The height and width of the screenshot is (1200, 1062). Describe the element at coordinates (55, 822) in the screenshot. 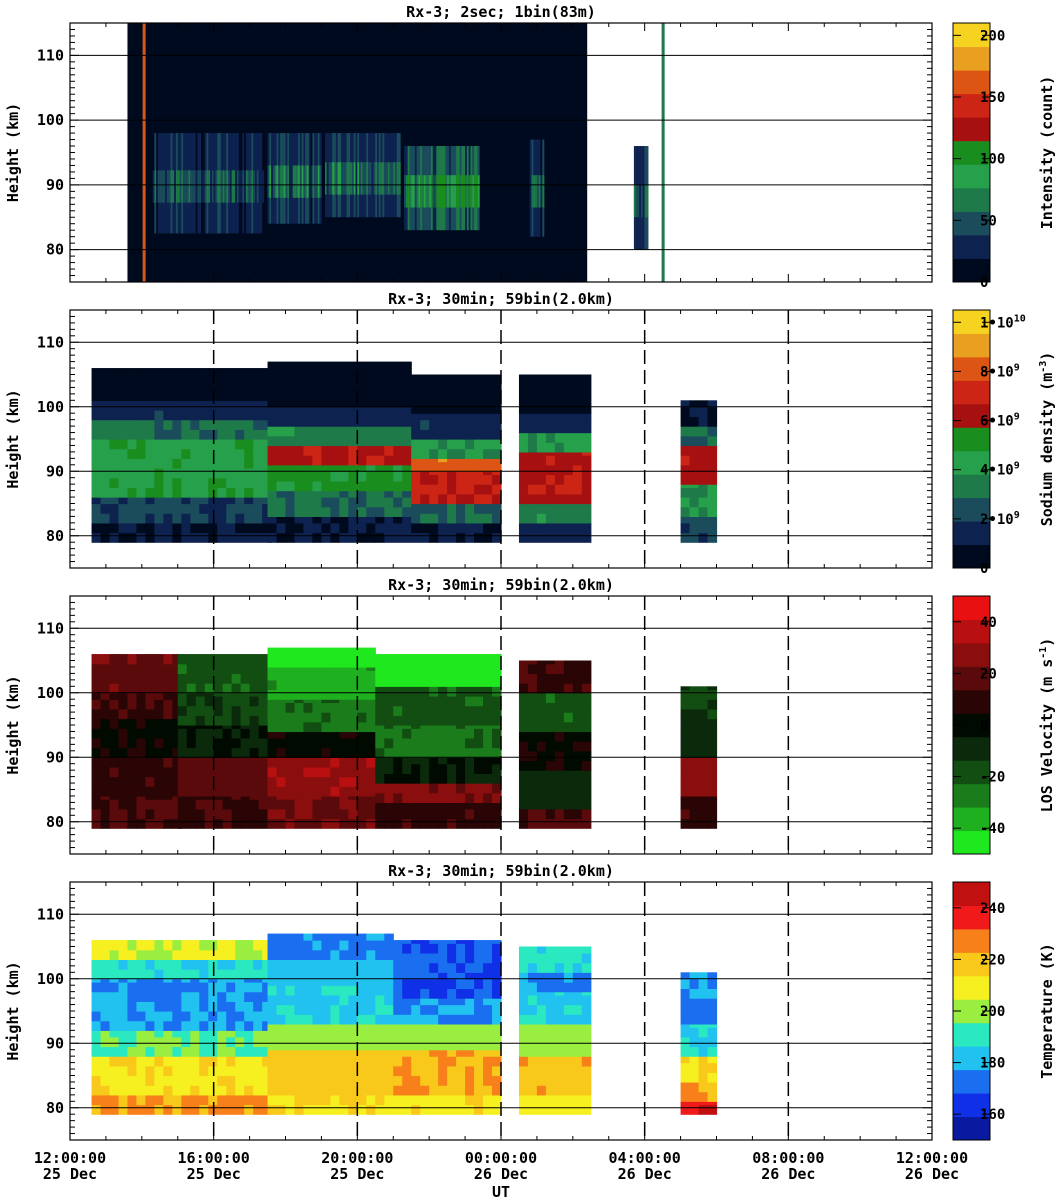

I see `y-tick-label: 80` at that location.